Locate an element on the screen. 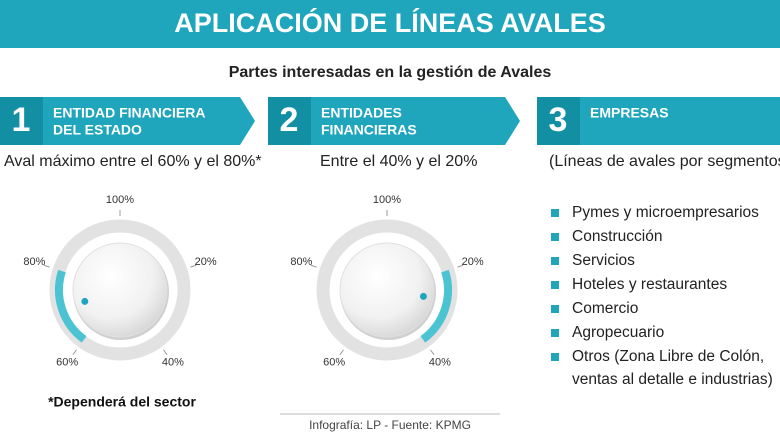 This screenshot has height=434, width=780. step-number: 2 is located at coordinates (289, 120).